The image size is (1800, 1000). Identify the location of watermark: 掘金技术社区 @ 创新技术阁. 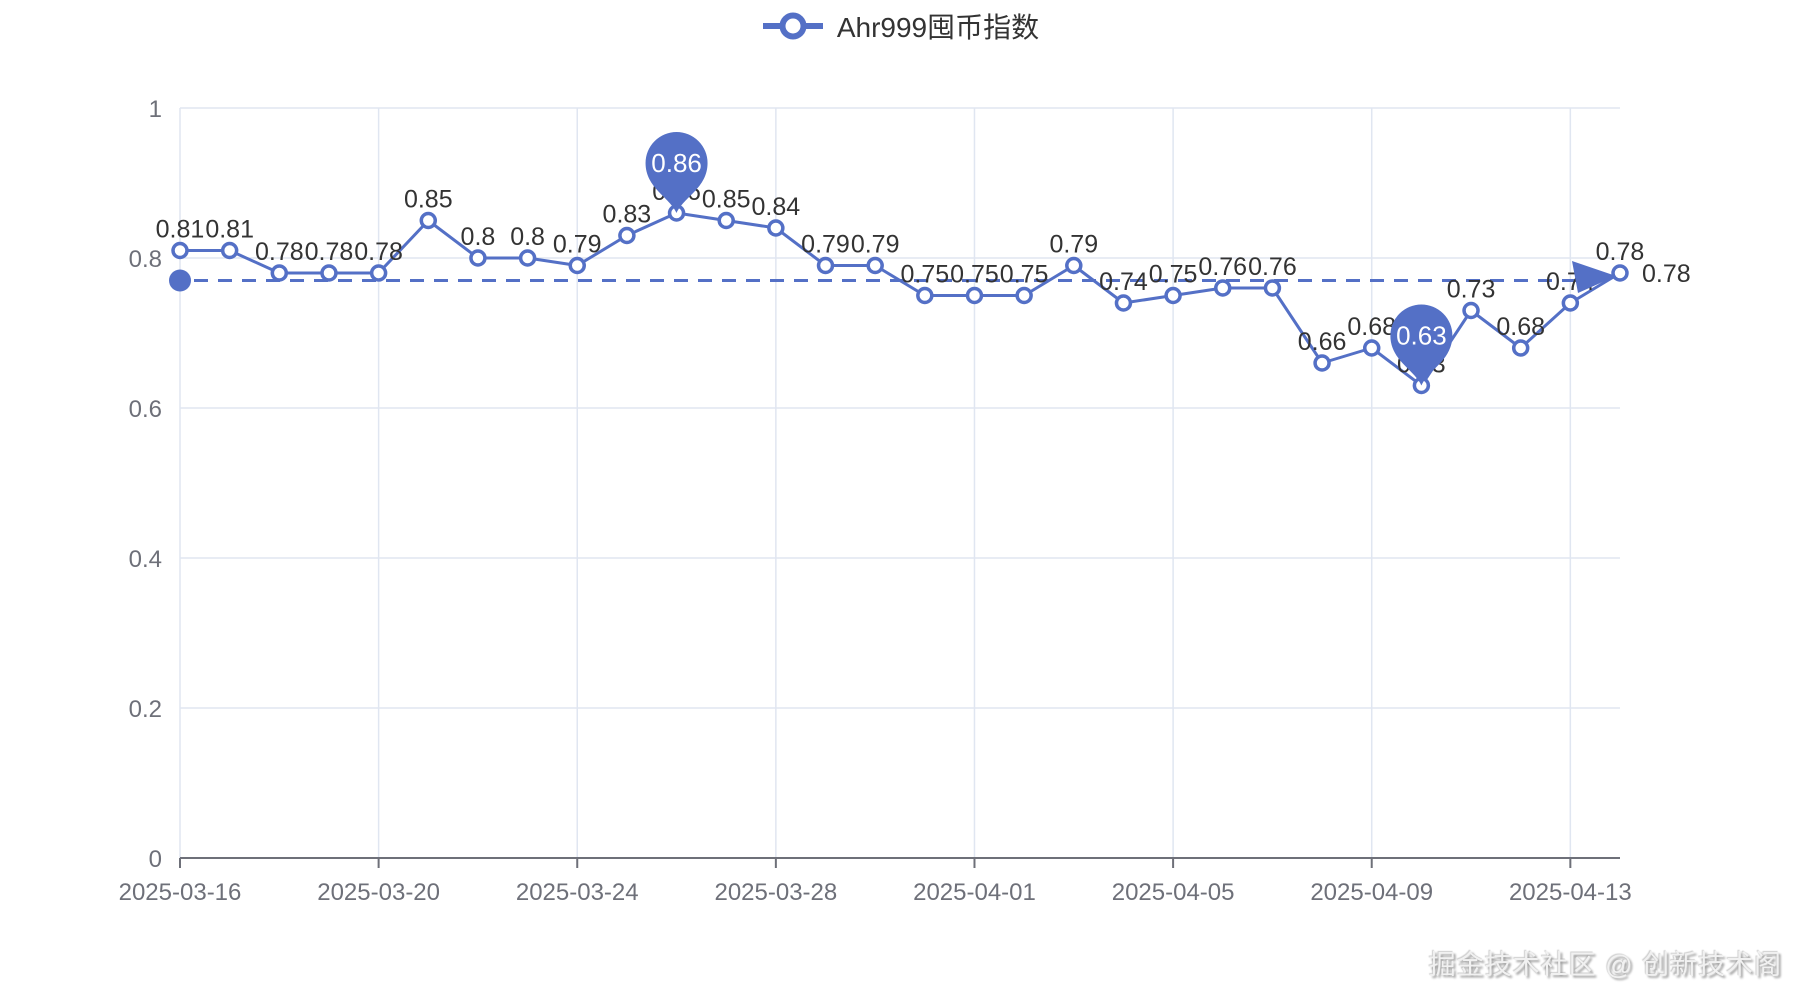
(1605, 965).